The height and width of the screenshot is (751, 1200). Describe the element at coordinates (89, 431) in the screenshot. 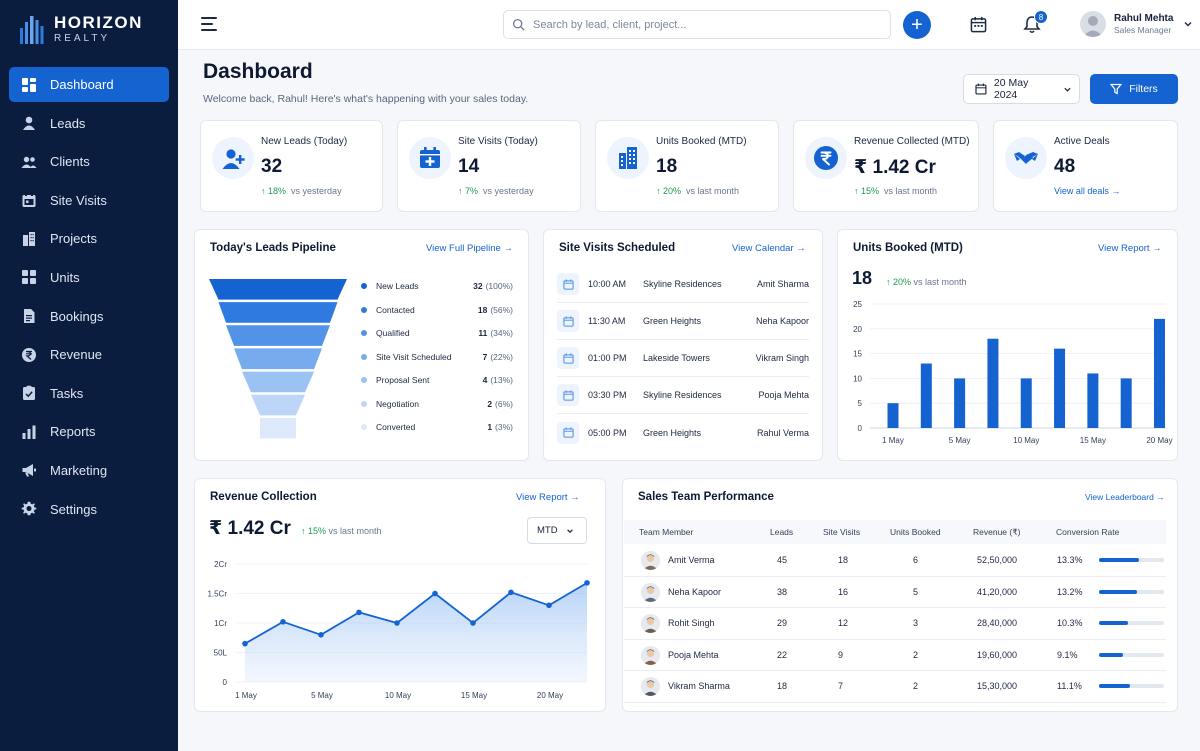

I see `sidebar-item-reports: Reports` at that location.